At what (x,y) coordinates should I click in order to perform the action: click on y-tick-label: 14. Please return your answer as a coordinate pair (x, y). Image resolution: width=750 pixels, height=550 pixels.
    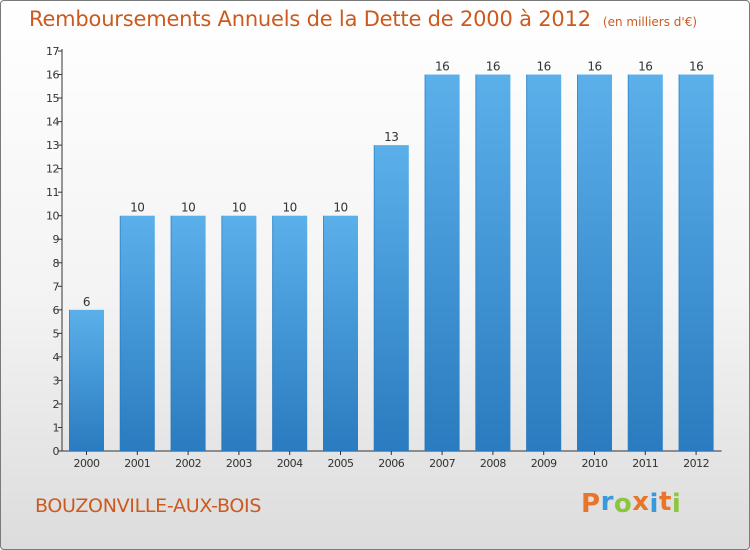
    Looking at the image, I should click on (52, 122).